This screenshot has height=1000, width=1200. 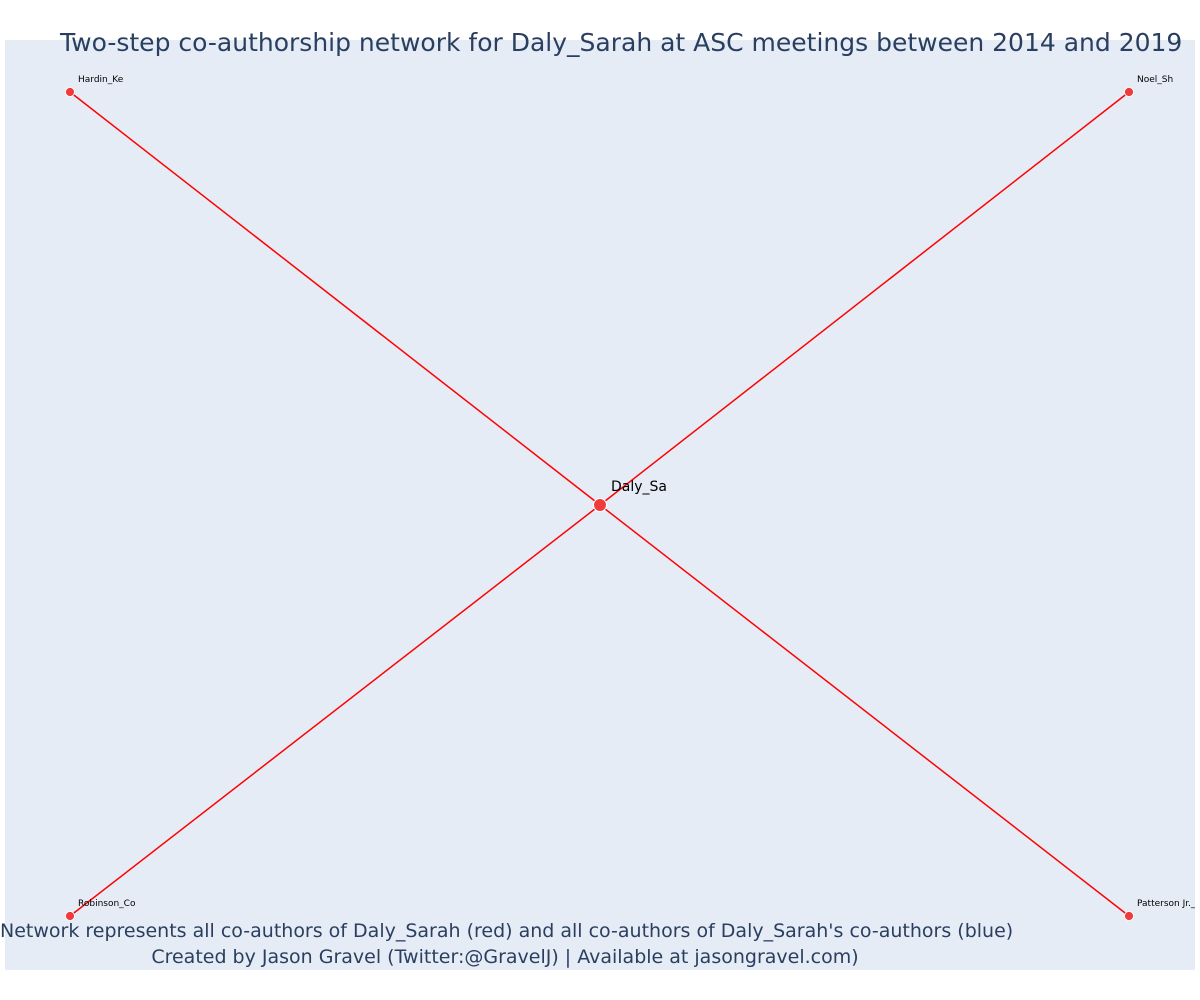 I want to click on node-label-noel-sh: Noel_Sh, so click(x=1155, y=80).